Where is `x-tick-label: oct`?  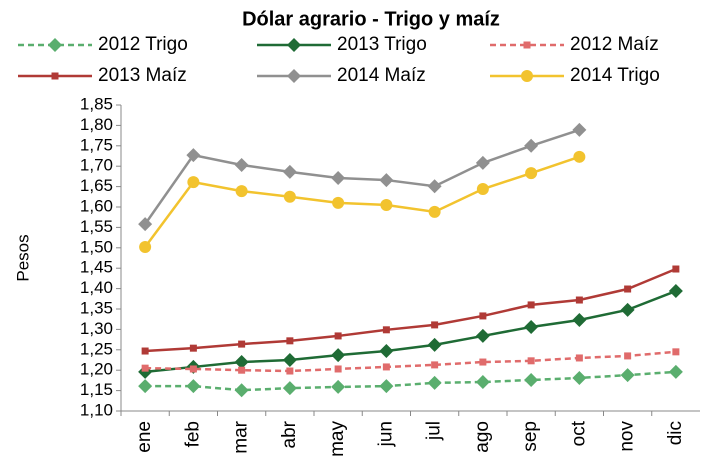
x-tick-label: oct is located at coordinates (578, 433).